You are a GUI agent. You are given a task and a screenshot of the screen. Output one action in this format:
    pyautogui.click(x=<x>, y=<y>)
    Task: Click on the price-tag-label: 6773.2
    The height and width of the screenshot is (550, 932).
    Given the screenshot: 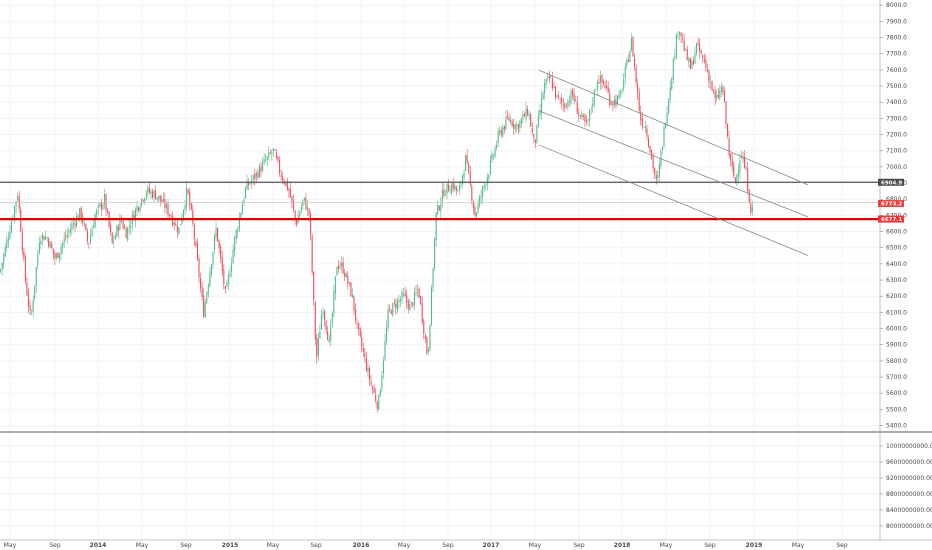 What is the action you would take?
    pyautogui.click(x=891, y=205)
    